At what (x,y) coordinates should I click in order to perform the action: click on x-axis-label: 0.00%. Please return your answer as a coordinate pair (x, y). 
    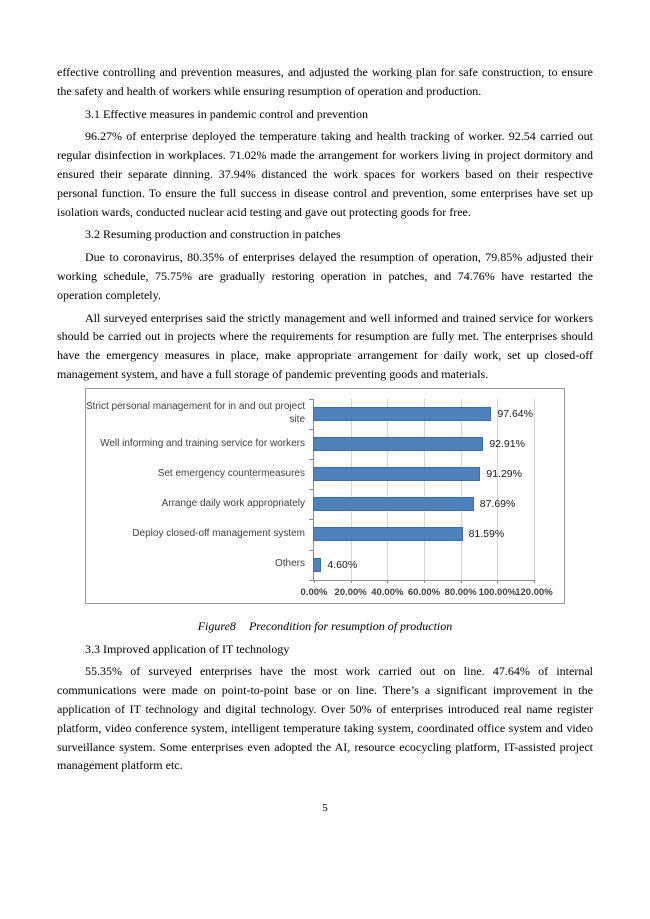
    Looking at the image, I should click on (314, 592).